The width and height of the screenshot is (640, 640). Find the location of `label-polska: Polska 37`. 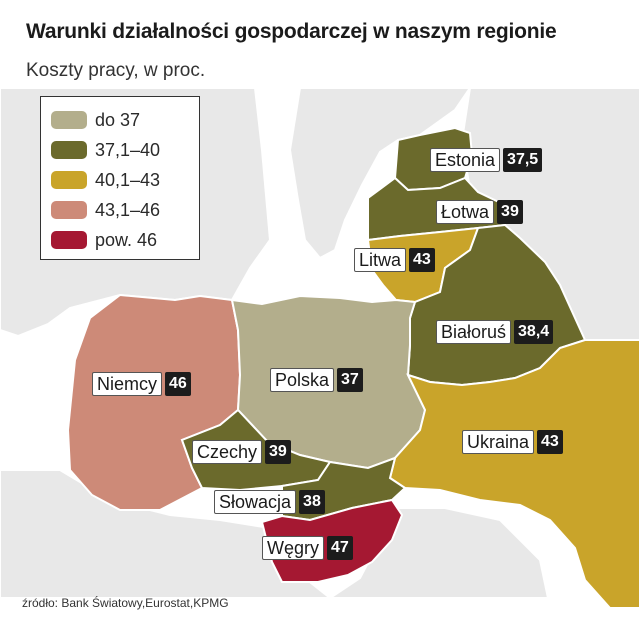

label-polska: Polska 37 is located at coordinates (316, 380).